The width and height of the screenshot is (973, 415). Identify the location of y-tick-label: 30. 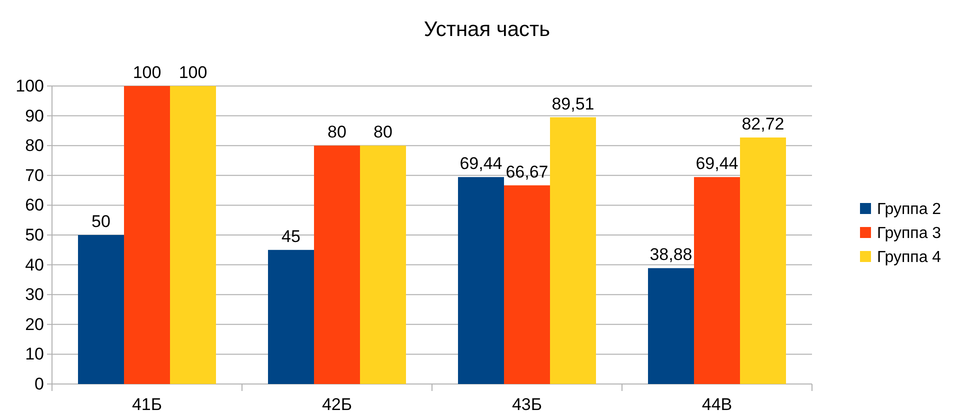
(34, 294).